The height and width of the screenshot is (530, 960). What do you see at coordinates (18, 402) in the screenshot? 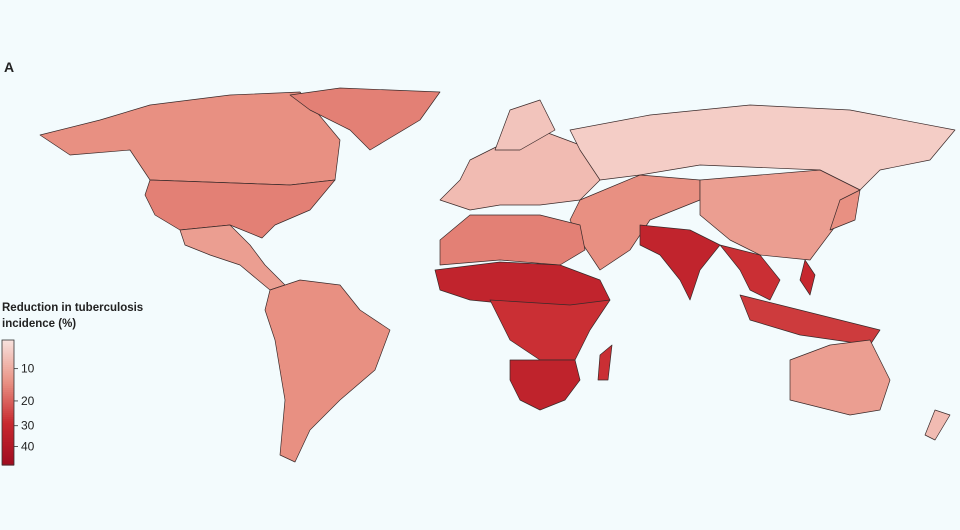
I see `colorbar: 10 20 30 40` at bounding box center [18, 402].